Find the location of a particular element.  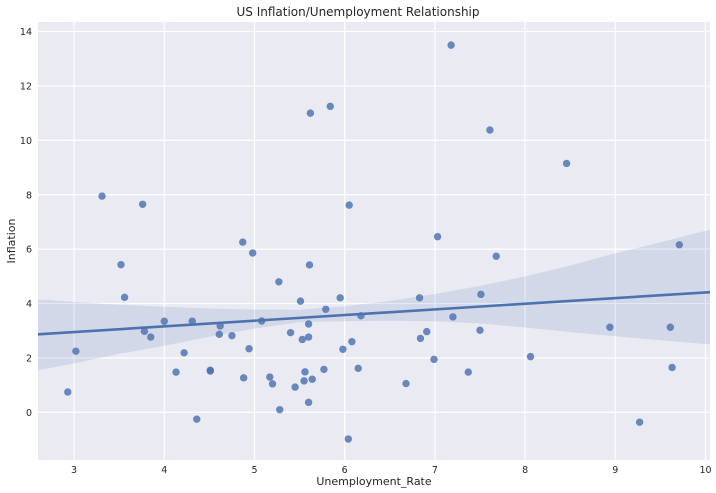

y-tick-label: 6 is located at coordinates (29, 250).